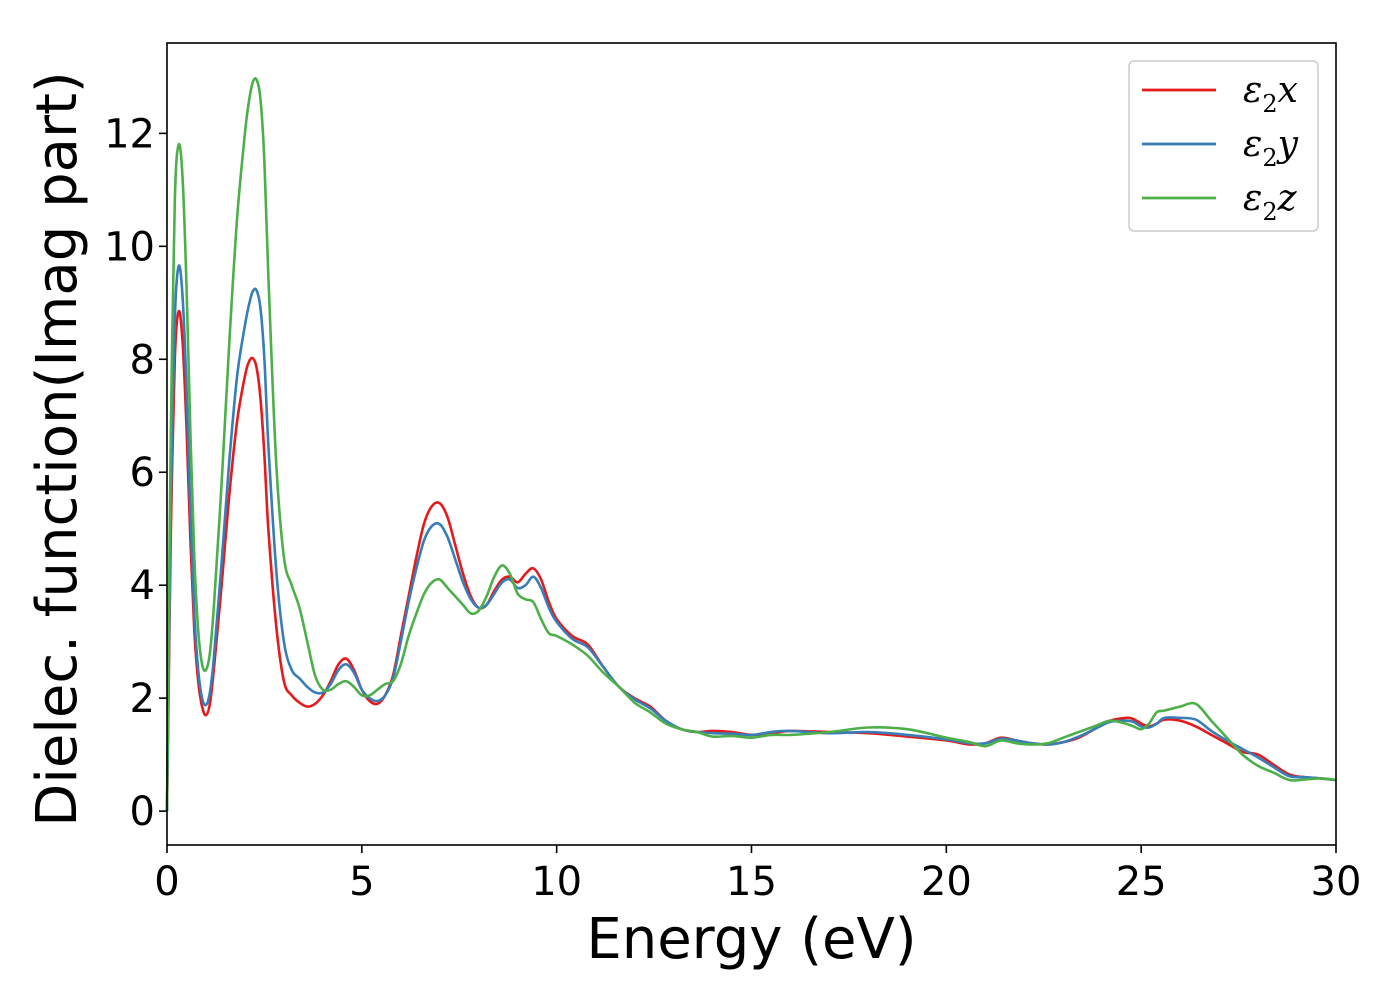  What do you see at coordinates (129, 247) in the screenshot?
I see `y-tick-label: 10` at bounding box center [129, 247].